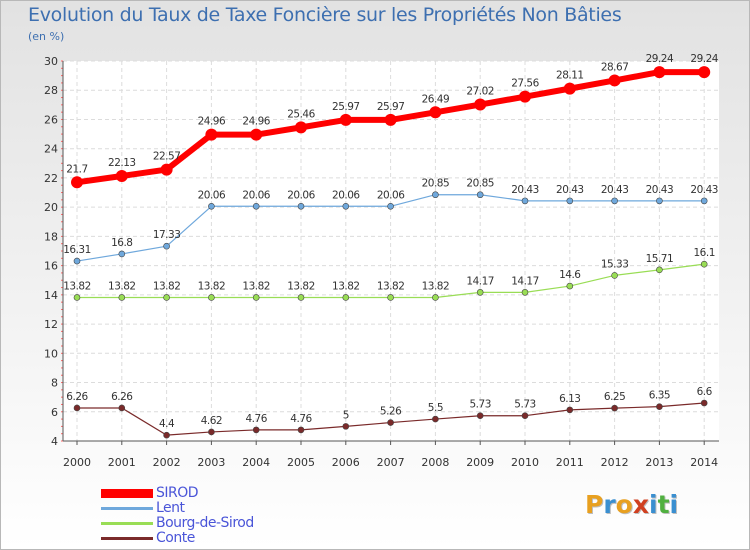  I want to click on data-label-sirod: 26.49, so click(436, 99).